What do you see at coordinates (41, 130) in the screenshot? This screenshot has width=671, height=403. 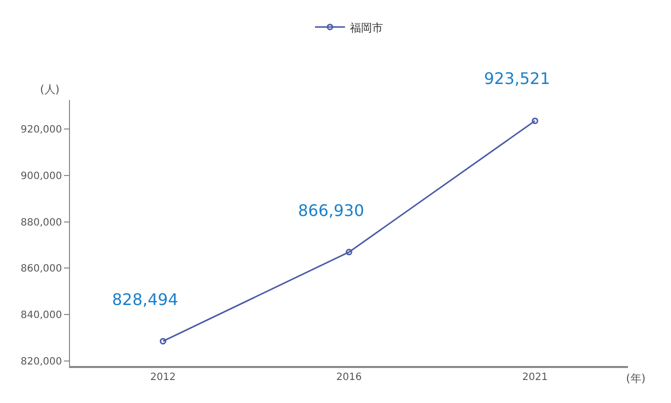 I see `y-tick-label: 920,000` at bounding box center [41, 130].